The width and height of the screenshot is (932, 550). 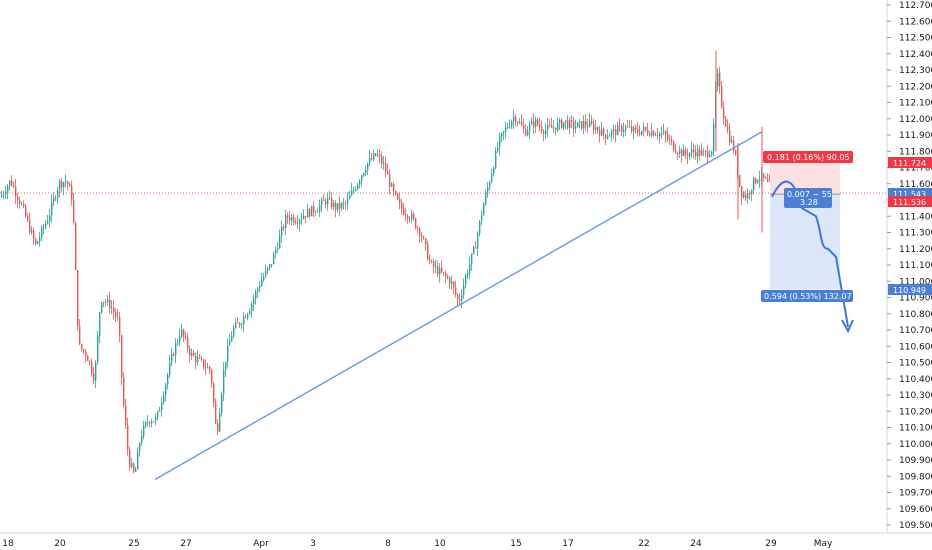 What do you see at coordinates (8, 544) in the screenshot?
I see `time-tick-label: 18` at bounding box center [8, 544].